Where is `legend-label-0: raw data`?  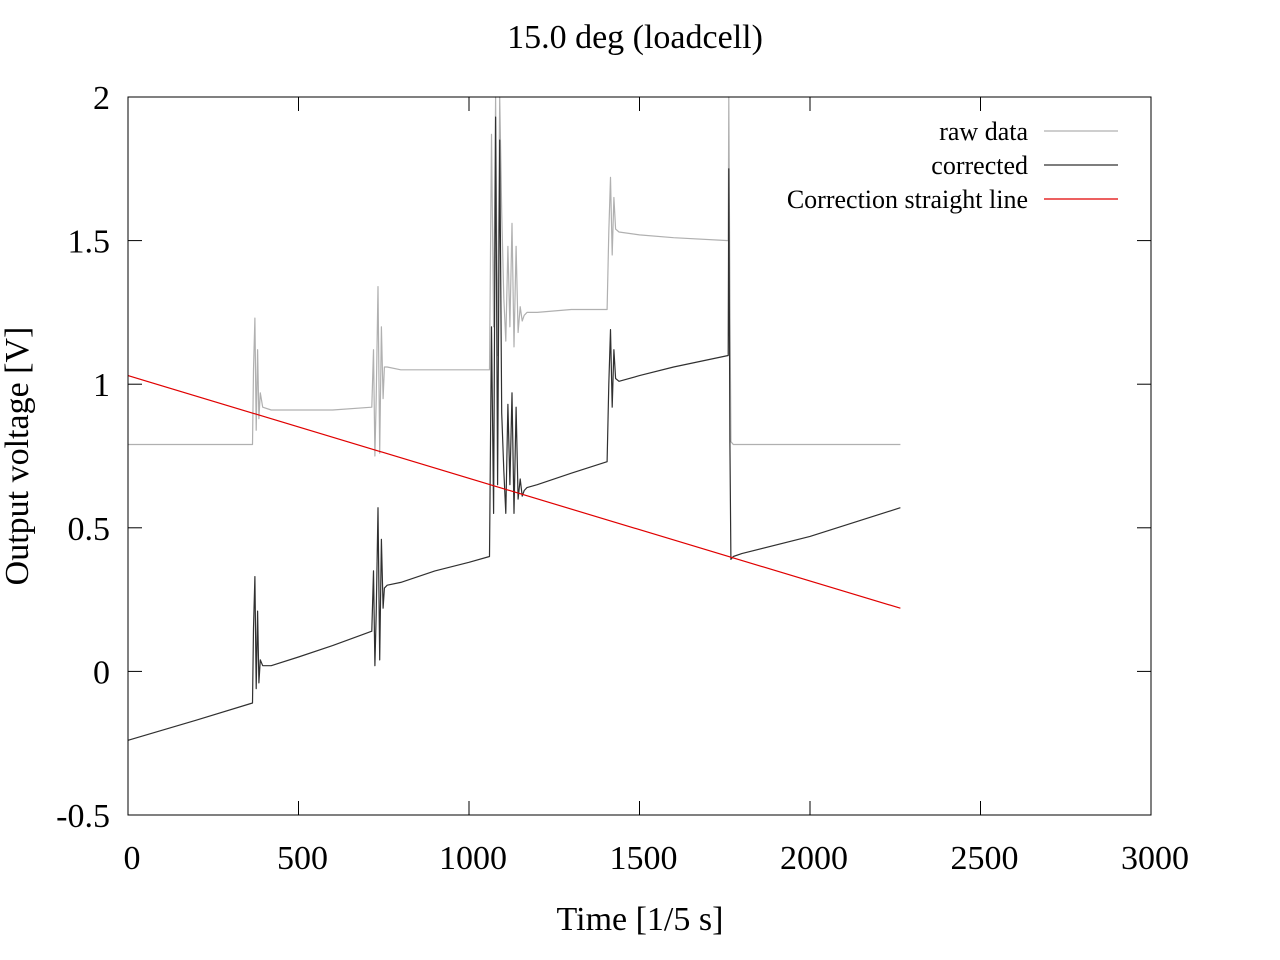 legend-label-0: raw data is located at coordinates (983, 131).